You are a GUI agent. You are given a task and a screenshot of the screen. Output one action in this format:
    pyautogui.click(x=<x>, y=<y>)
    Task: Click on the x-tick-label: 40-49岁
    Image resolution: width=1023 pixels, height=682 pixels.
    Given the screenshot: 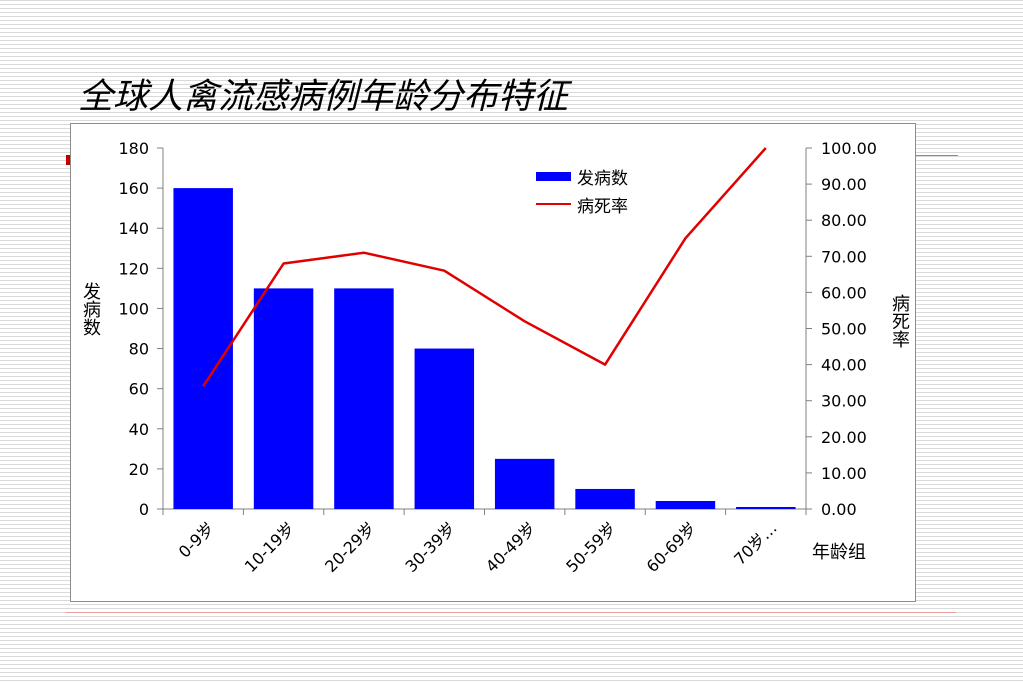 What is the action you would take?
    pyautogui.click(x=511, y=547)
    